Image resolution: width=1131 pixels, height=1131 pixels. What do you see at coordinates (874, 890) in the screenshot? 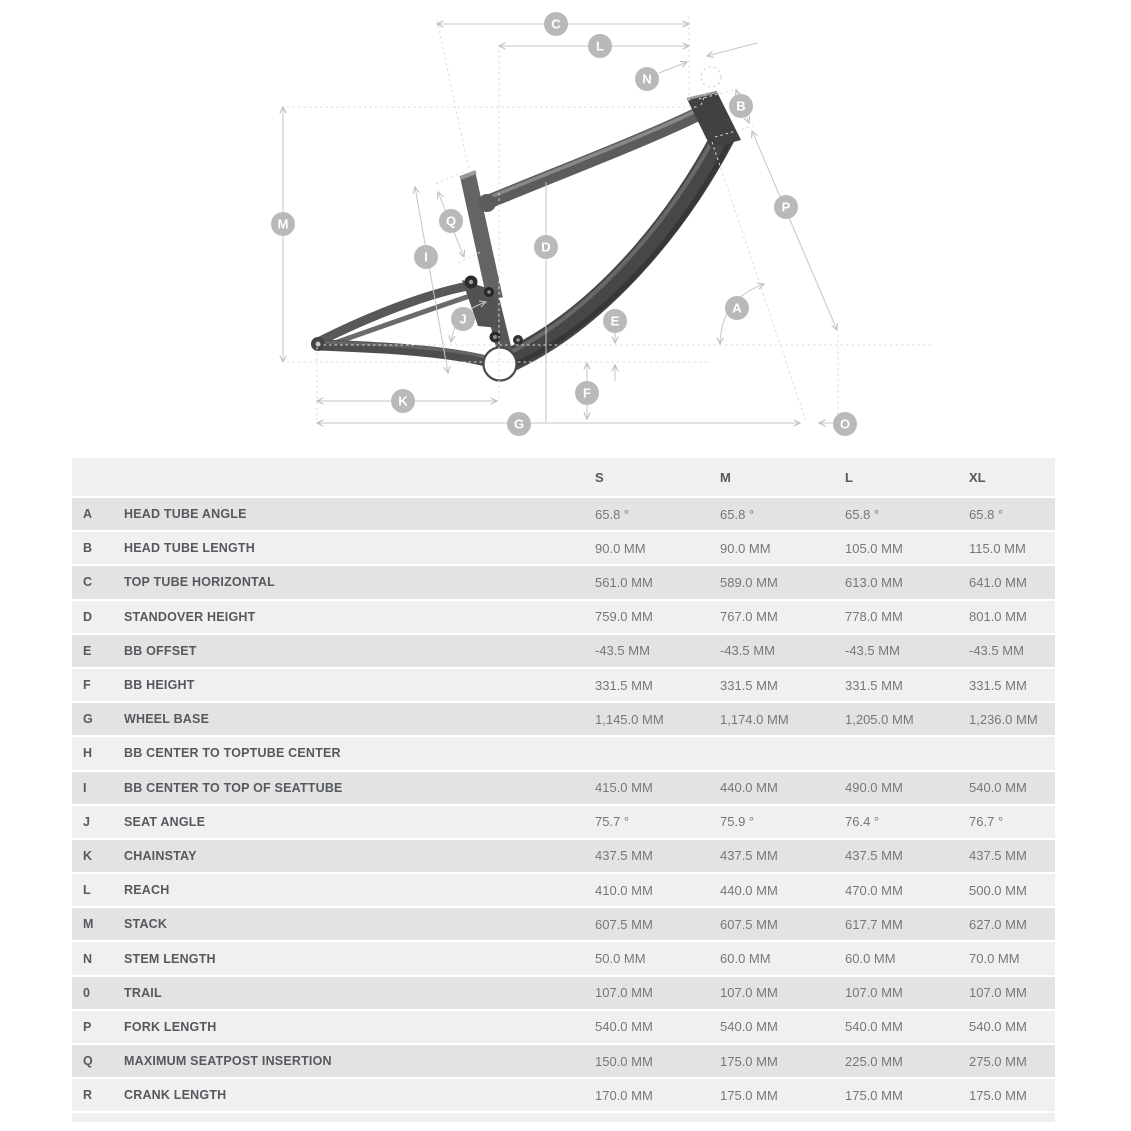
I see `row-value: 470.0 MM` at bounding box center [874, 890].